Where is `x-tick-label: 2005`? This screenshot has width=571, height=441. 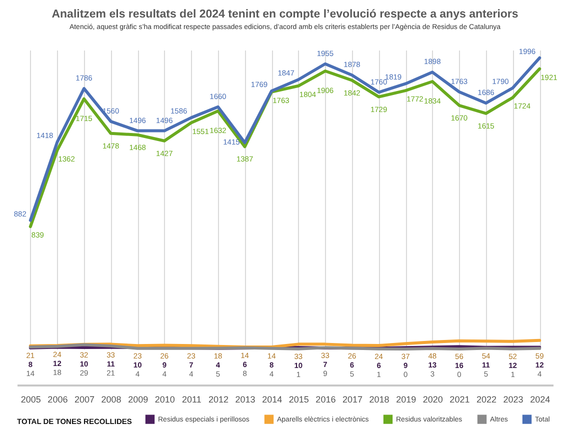 x-tick-label: 2005 is located at coordinates (30, 399).